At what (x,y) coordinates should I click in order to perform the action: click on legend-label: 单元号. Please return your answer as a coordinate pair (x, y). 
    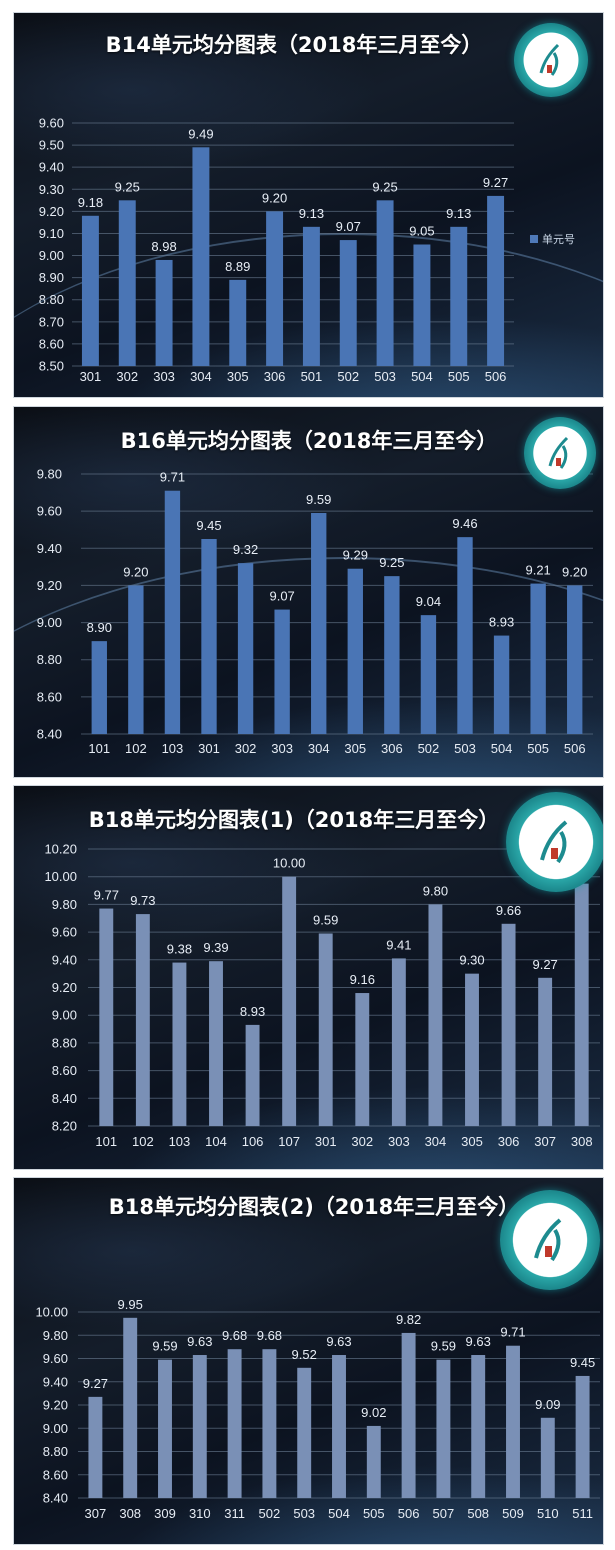
    Looking at the image, I should click on (558, 240).